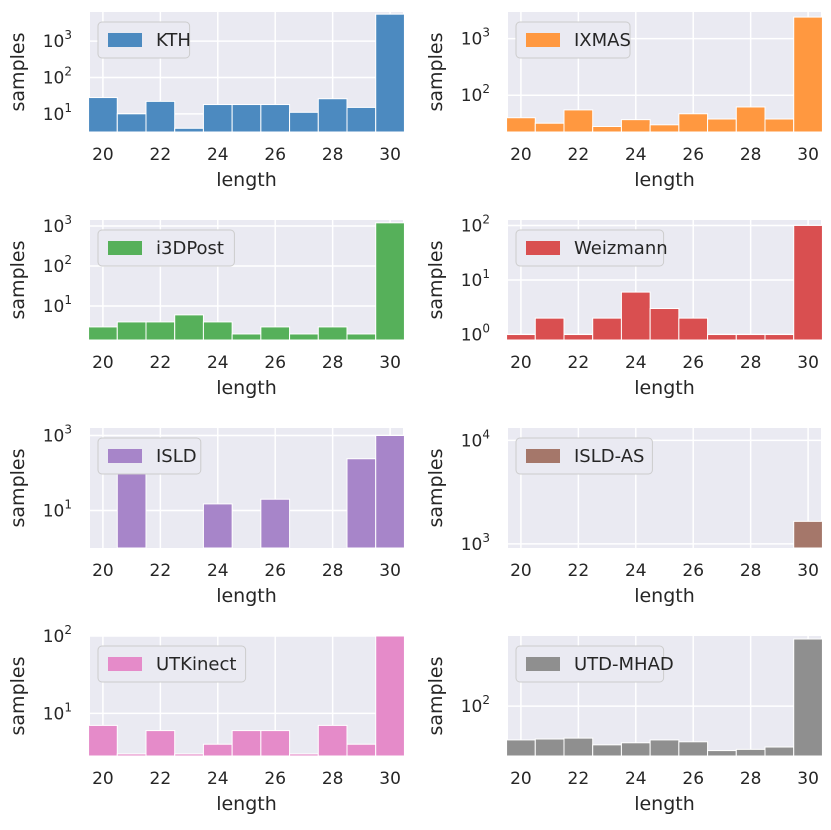 Image resolution: width=831 pixels, height=830 pixels. What do you see at coordinates (57, 76) in the screenshot?
I see `y-tick-label: 10²` at bounding box center [57, 76].